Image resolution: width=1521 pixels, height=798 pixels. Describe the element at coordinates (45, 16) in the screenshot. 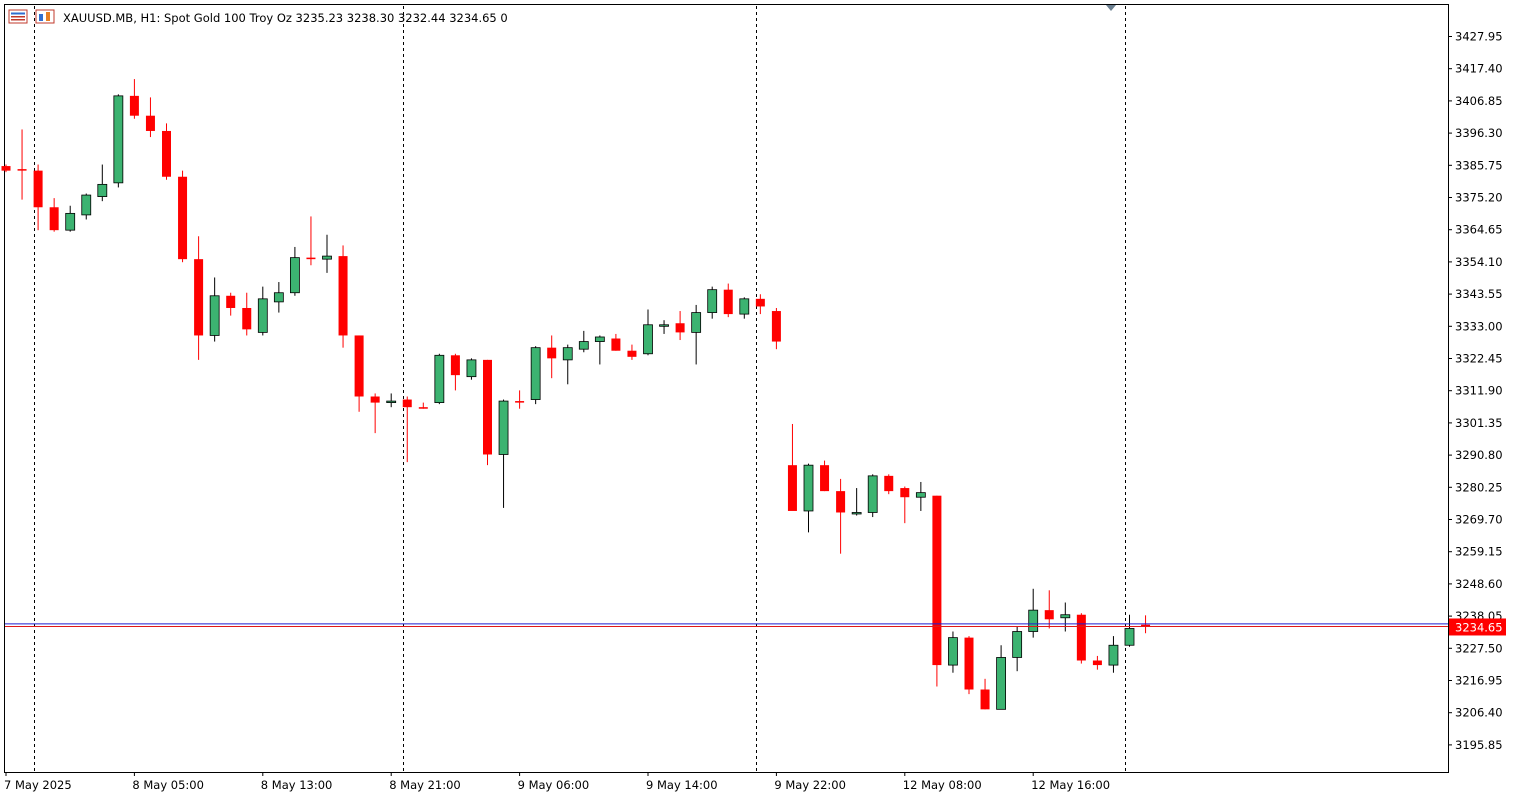

I see `chart-bars-icon` at that location.